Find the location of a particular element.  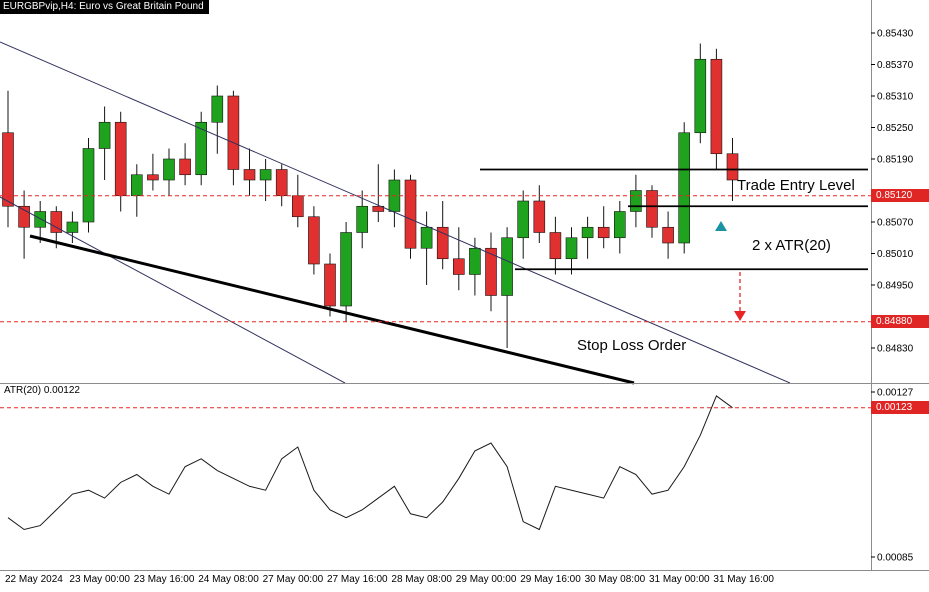

time-axis-label: 31 May 16:00 is located at coordinates (743, 579).